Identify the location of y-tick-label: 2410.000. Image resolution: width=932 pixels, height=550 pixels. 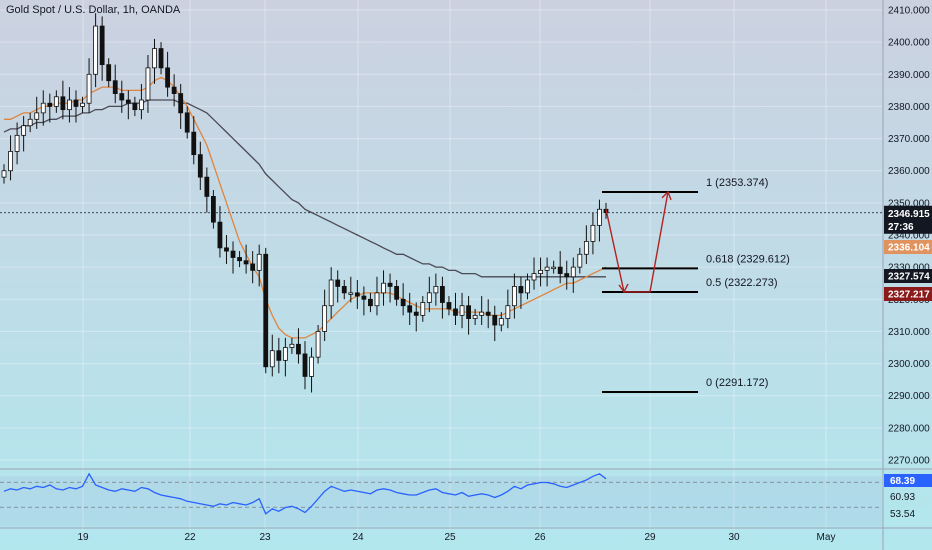
(909, 11).